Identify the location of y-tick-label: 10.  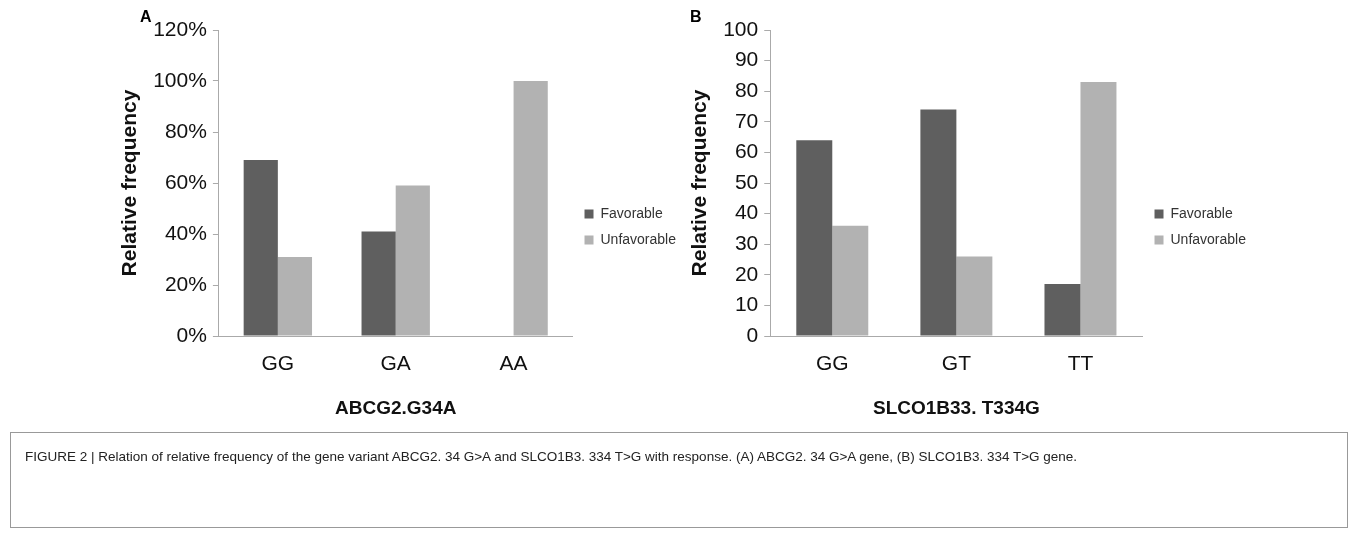
(746, 304).